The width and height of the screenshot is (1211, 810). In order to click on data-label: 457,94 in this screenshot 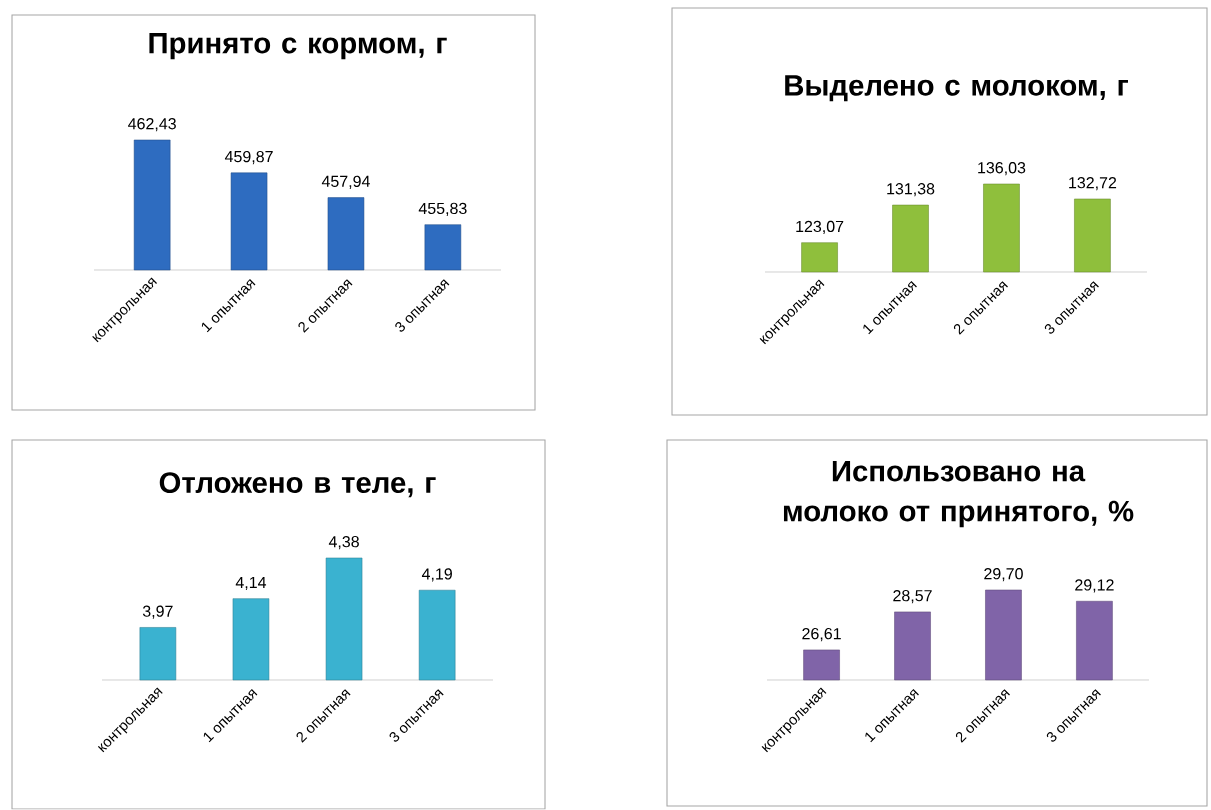, I will do `click(345, 182)`.